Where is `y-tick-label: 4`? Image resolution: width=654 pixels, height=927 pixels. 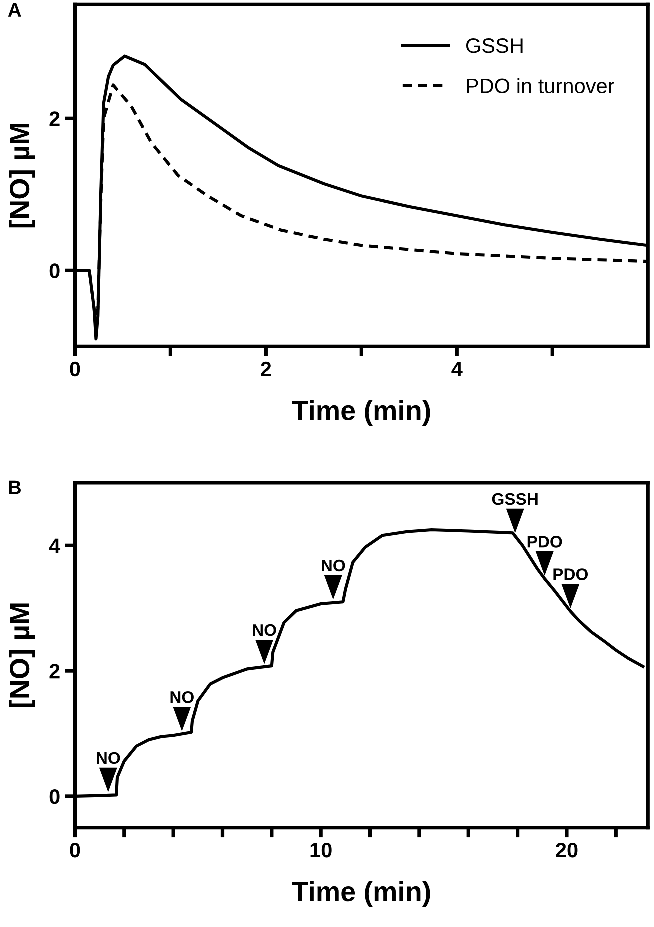
y-tick-label: 4 is located at coordinates (55, 546).